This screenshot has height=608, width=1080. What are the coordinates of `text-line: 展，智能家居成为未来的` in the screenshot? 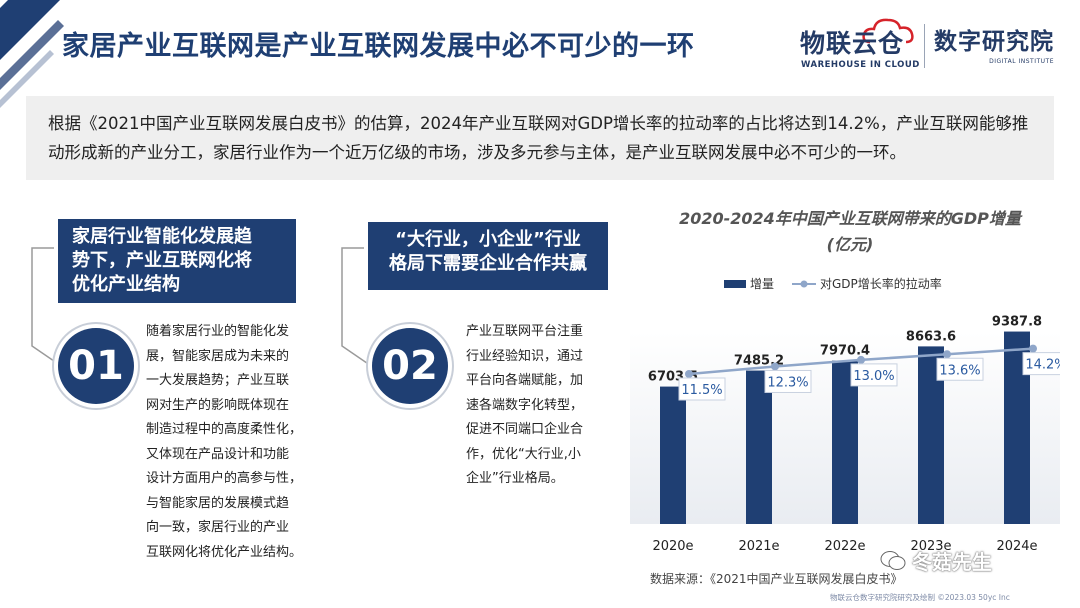 It's located at (218, 356).